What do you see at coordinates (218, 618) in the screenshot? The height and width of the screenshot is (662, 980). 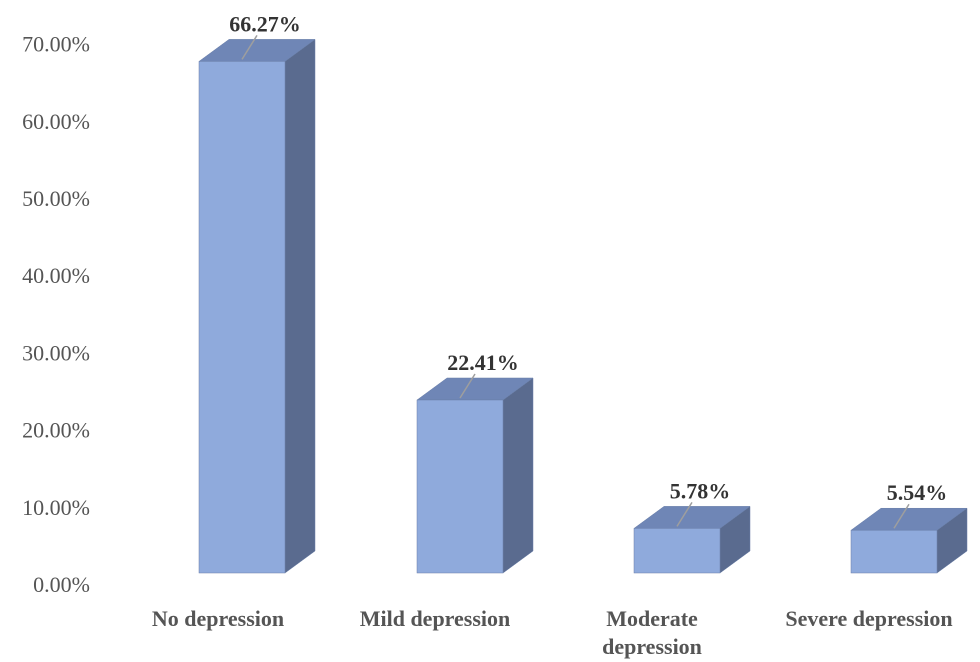 I see `x-category-label: No depression` at bounding box center [218, 618].